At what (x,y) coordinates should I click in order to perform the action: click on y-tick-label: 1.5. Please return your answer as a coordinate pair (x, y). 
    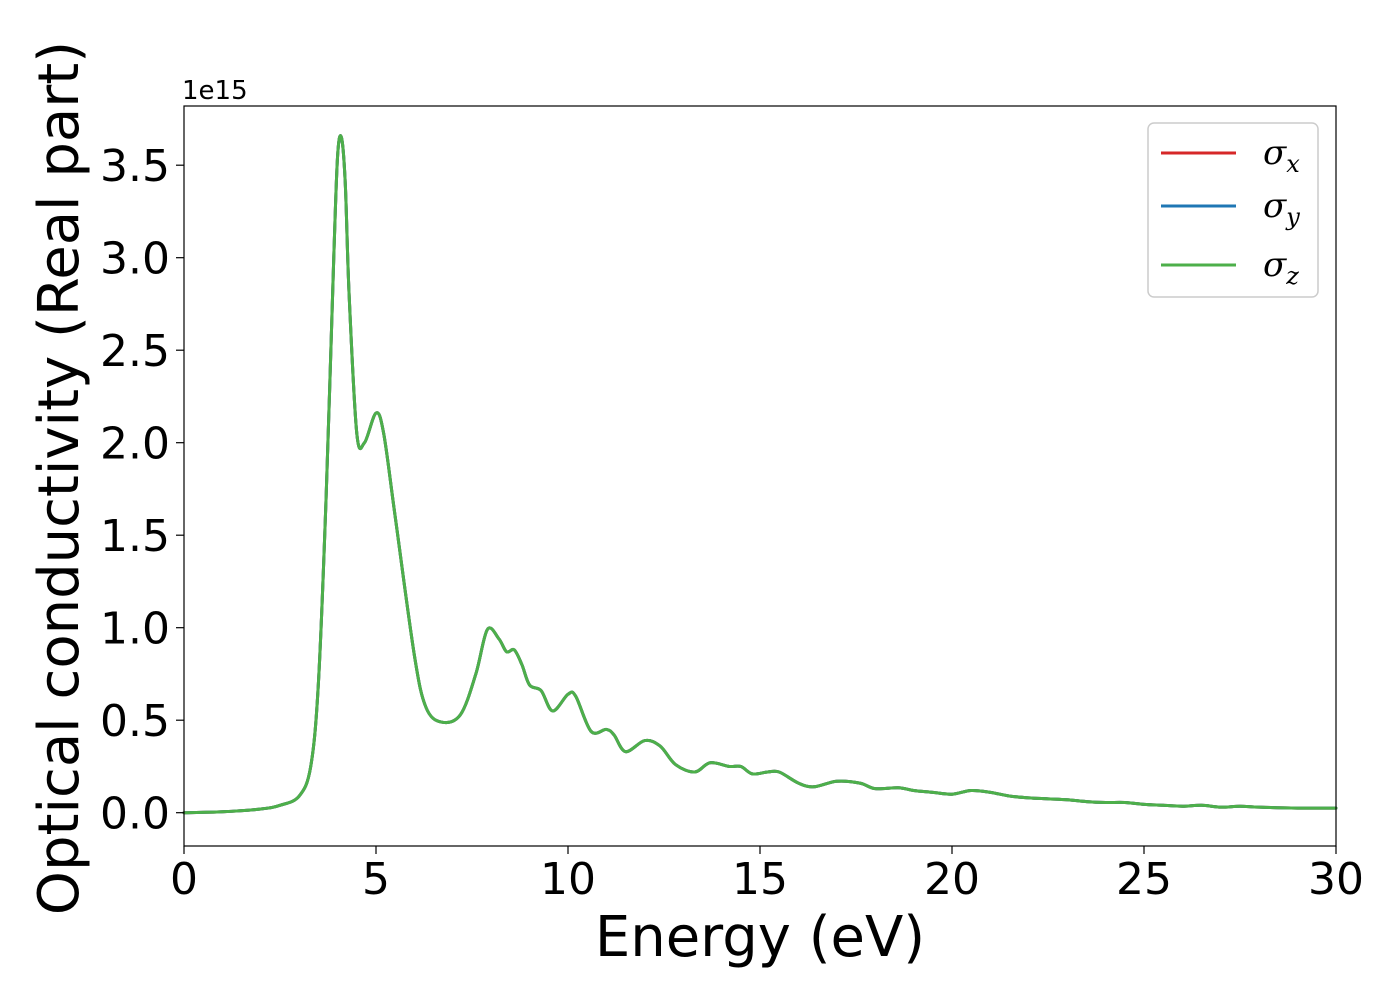
    Looking at the image, I should click on (135, 536).